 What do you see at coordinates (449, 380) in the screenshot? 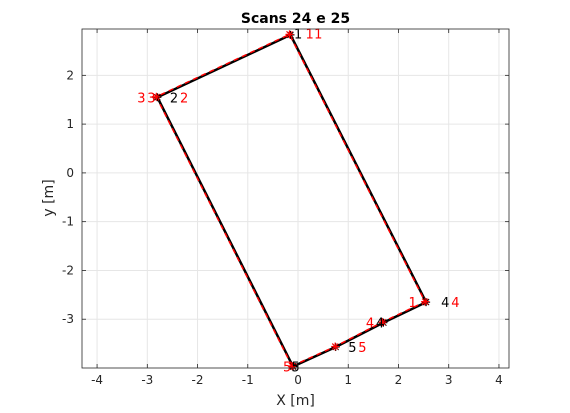
I see `x-tick-label: 3` at bounding box center [449, 380].